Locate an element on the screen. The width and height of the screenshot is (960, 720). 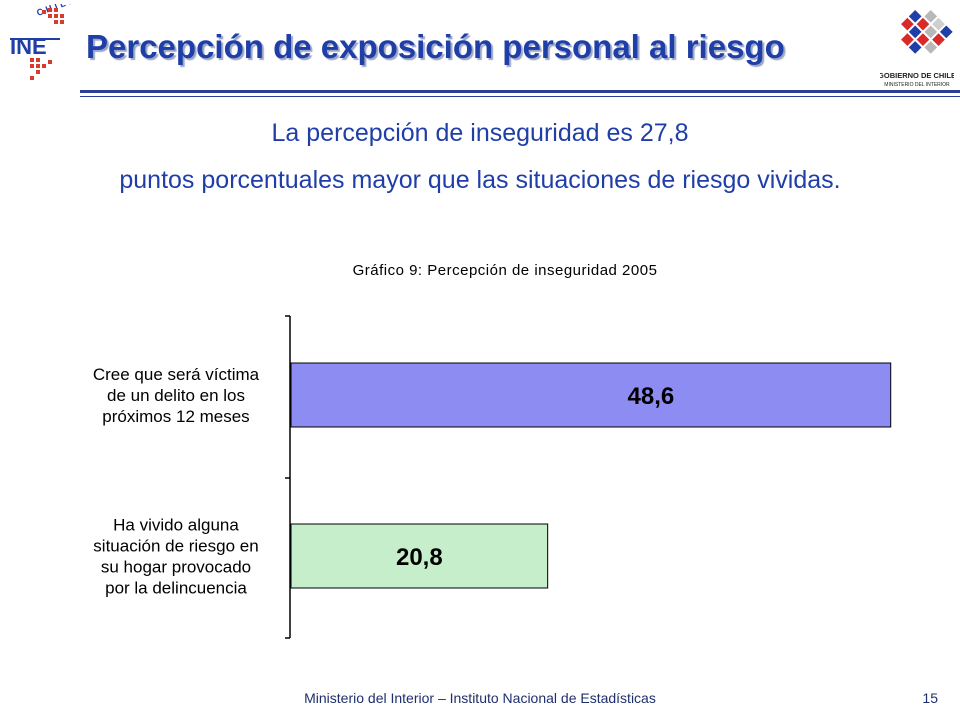
bar-value-label-1: 20,8 is located at coordinates (419, 557).